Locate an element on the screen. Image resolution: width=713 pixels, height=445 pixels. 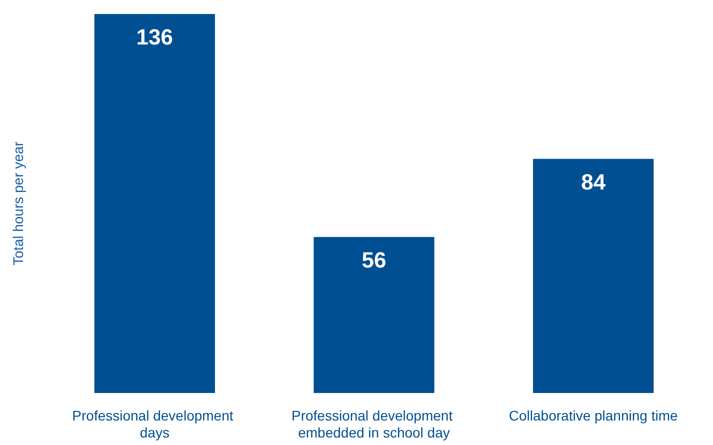
data-label: 136 is located at coordinates (155, 37).